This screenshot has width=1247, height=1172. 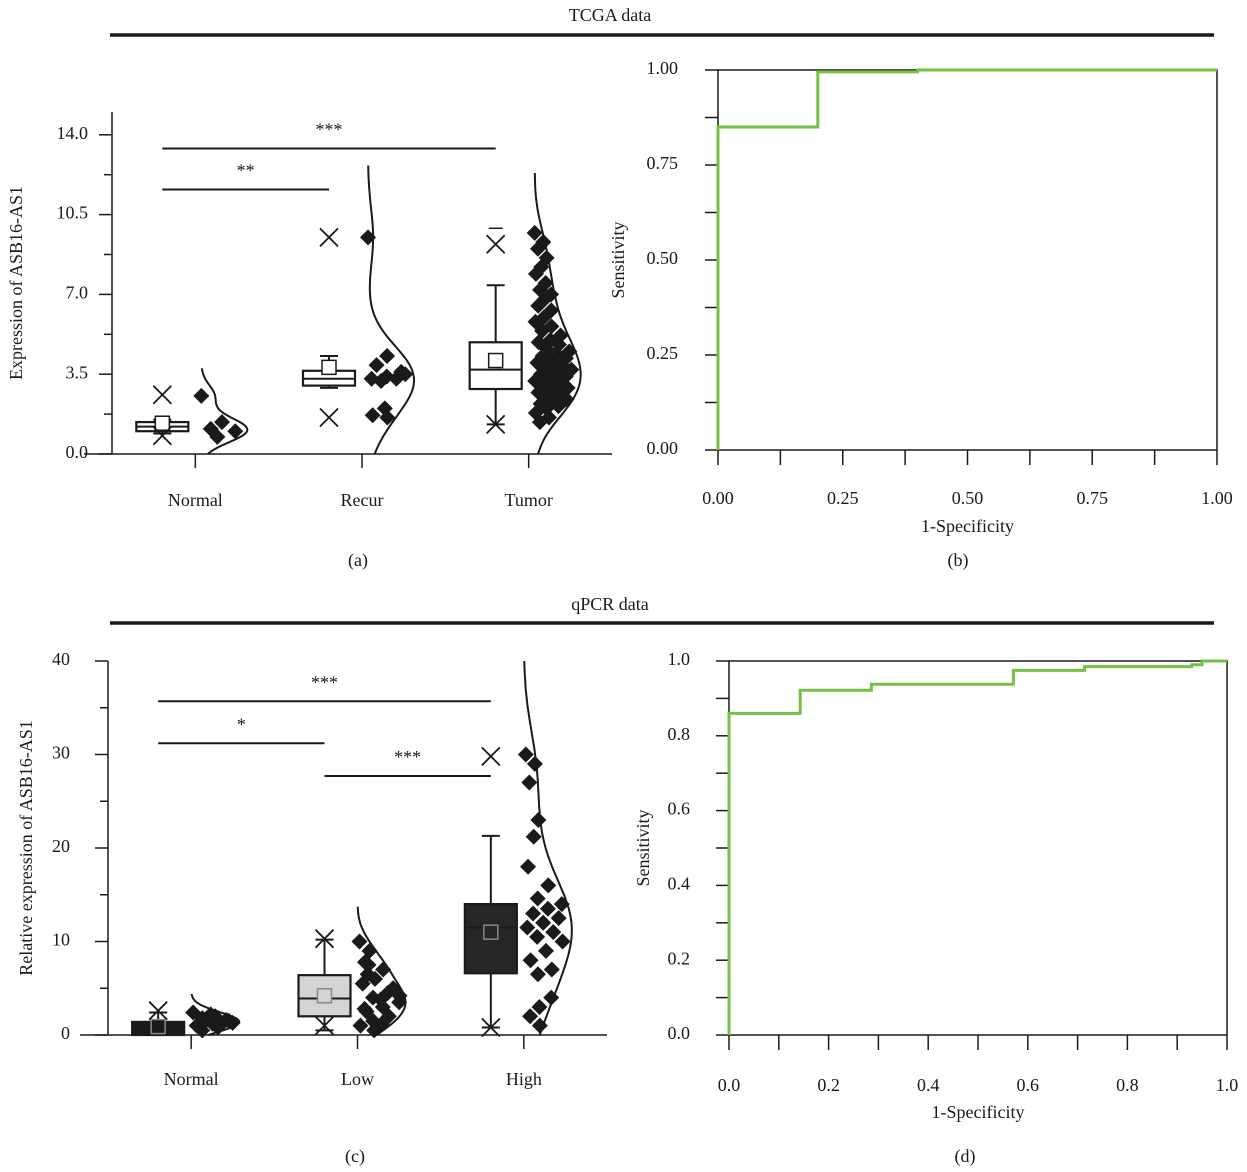 What do you see at coordinates (679, 958) in the screenshot?
I see `y-tick-label: 0.2` at bounding box center [679, 958].